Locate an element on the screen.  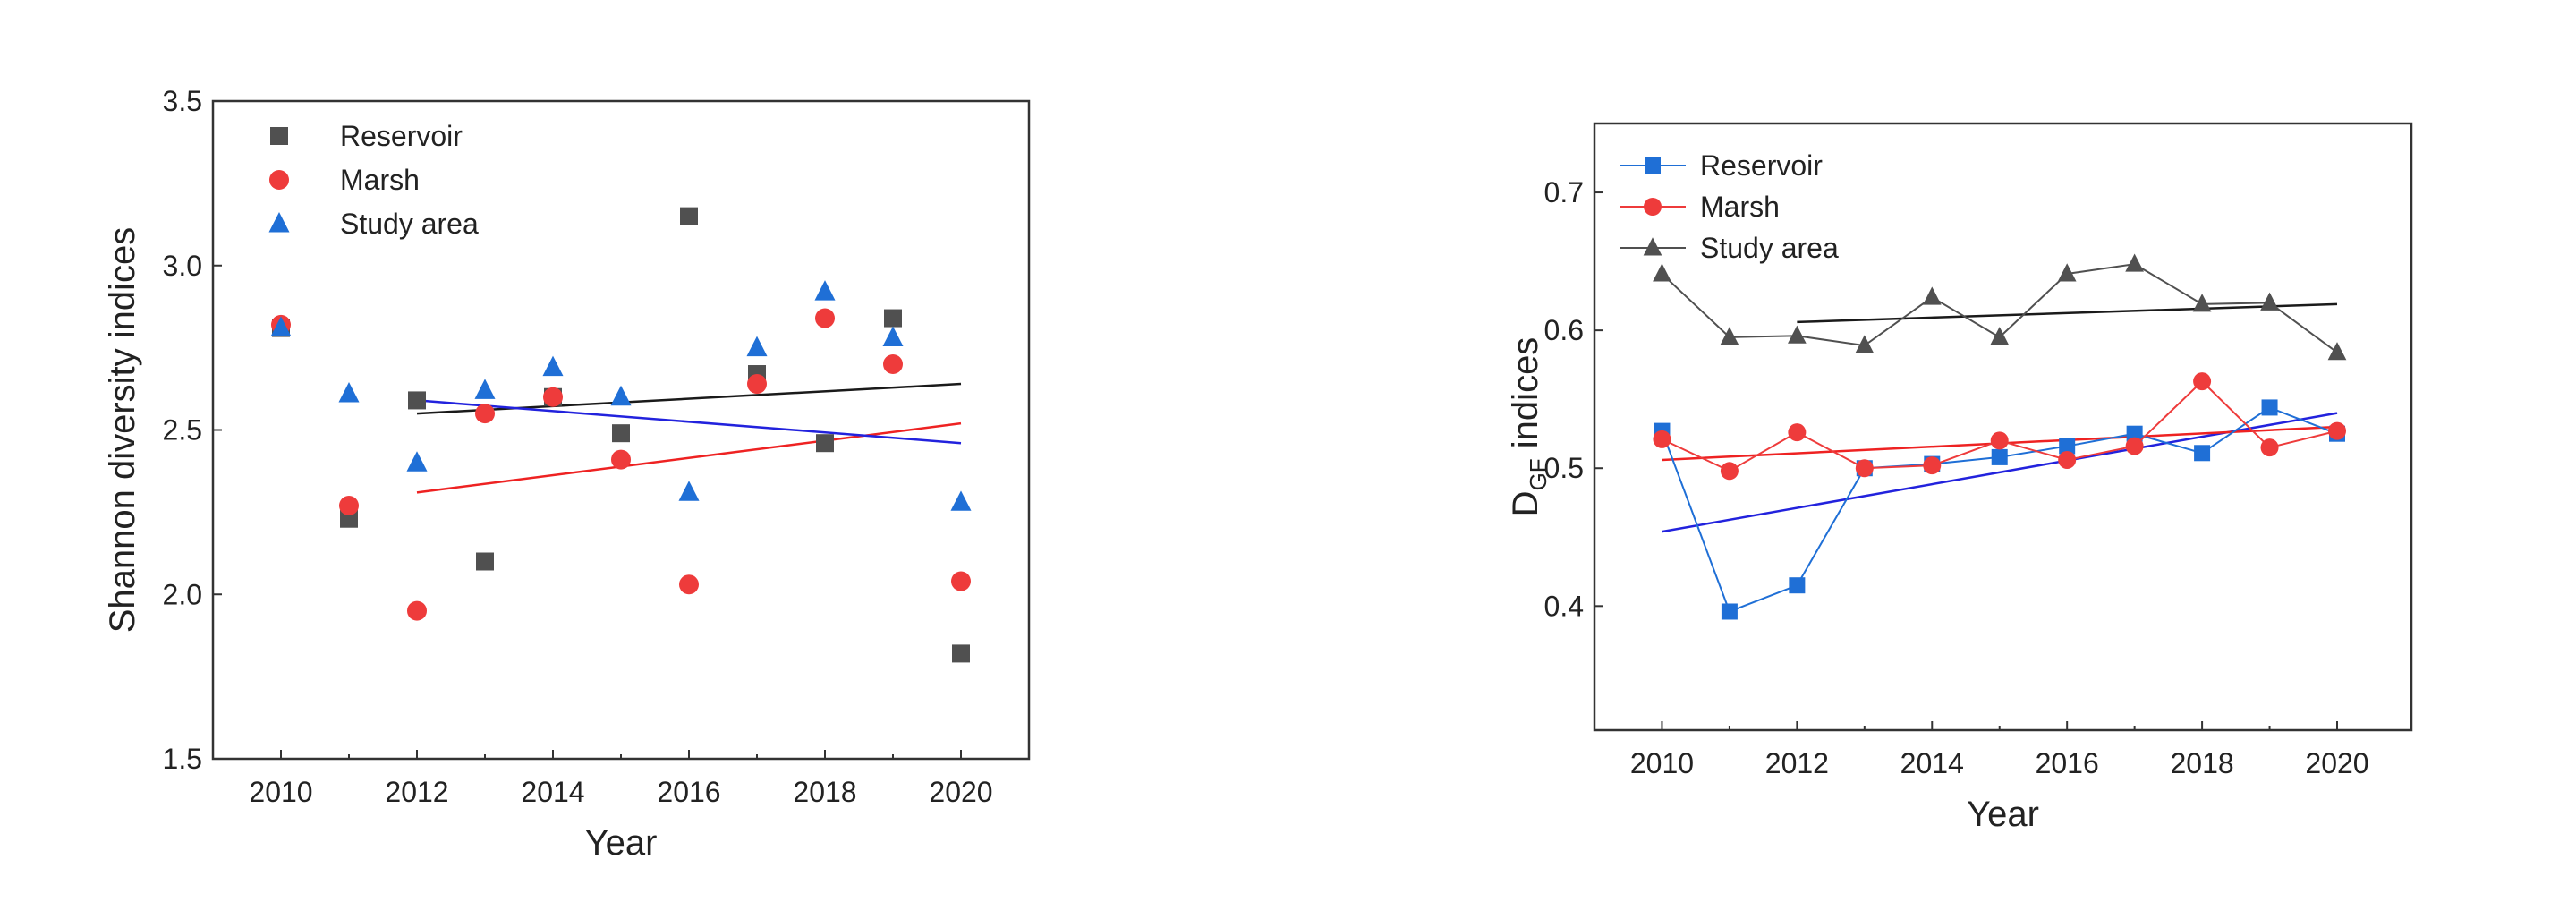
y-tick-label: 0.4 is located at coordinates (1564, 606).